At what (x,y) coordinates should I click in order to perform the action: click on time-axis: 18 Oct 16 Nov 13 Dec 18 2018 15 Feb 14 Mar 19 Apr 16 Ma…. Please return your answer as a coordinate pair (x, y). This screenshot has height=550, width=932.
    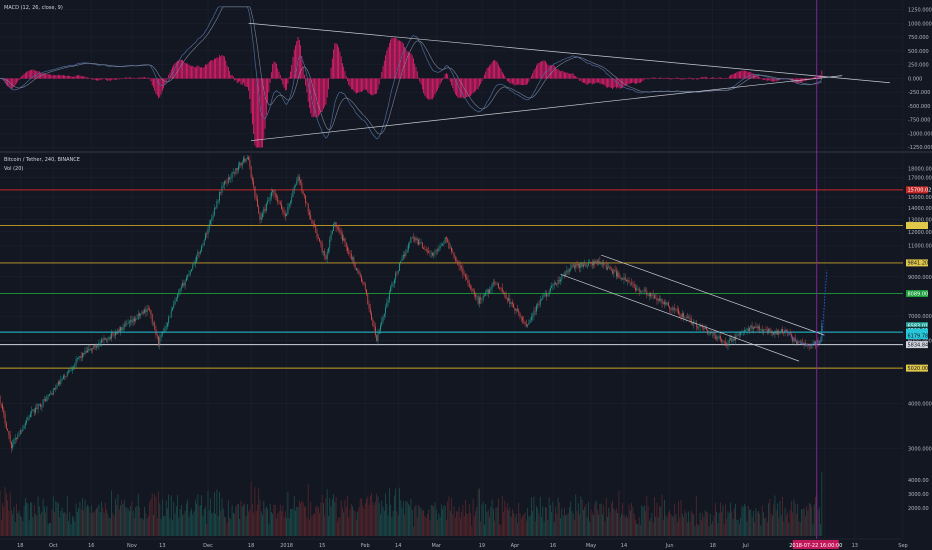
    Looking at the image, I should click on (466, 544).